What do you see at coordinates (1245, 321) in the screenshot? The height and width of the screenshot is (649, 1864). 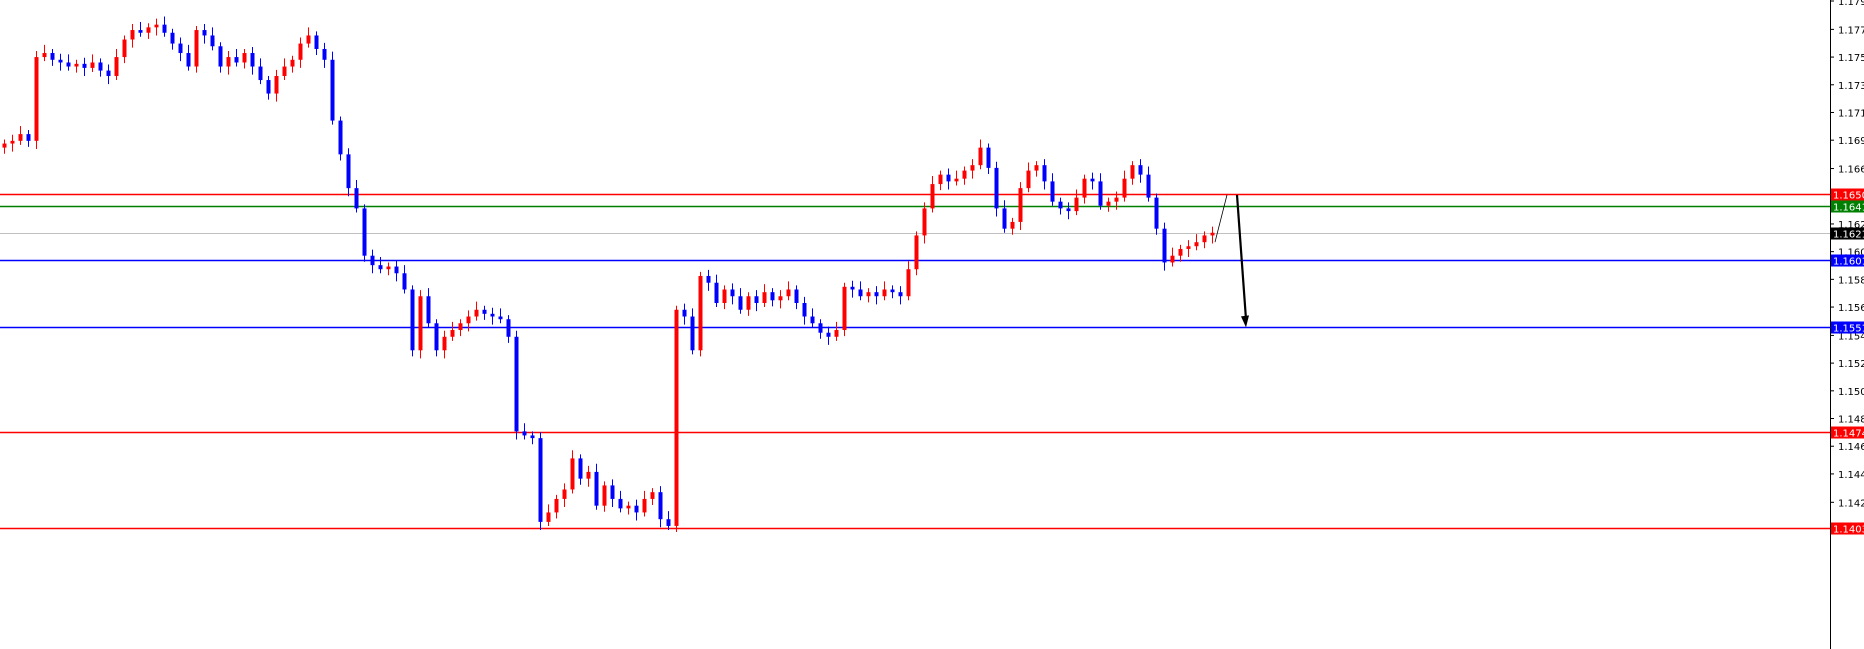 I see `down-arrow-icon` at bounding box center [1245, 321].